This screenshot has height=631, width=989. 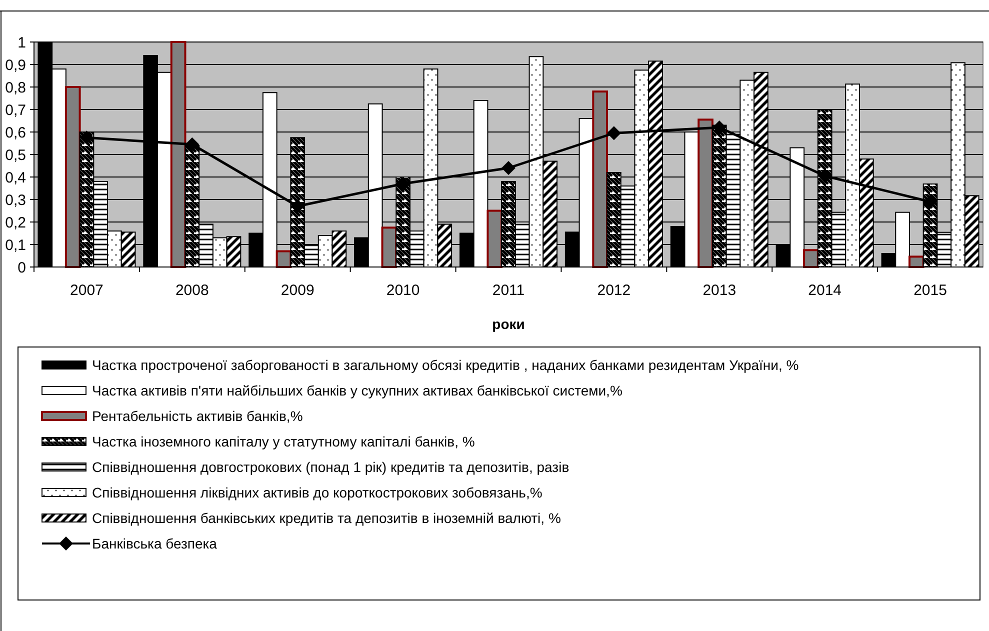 I want to click on x-tick-label: 2008, so click(x=192, y=290).